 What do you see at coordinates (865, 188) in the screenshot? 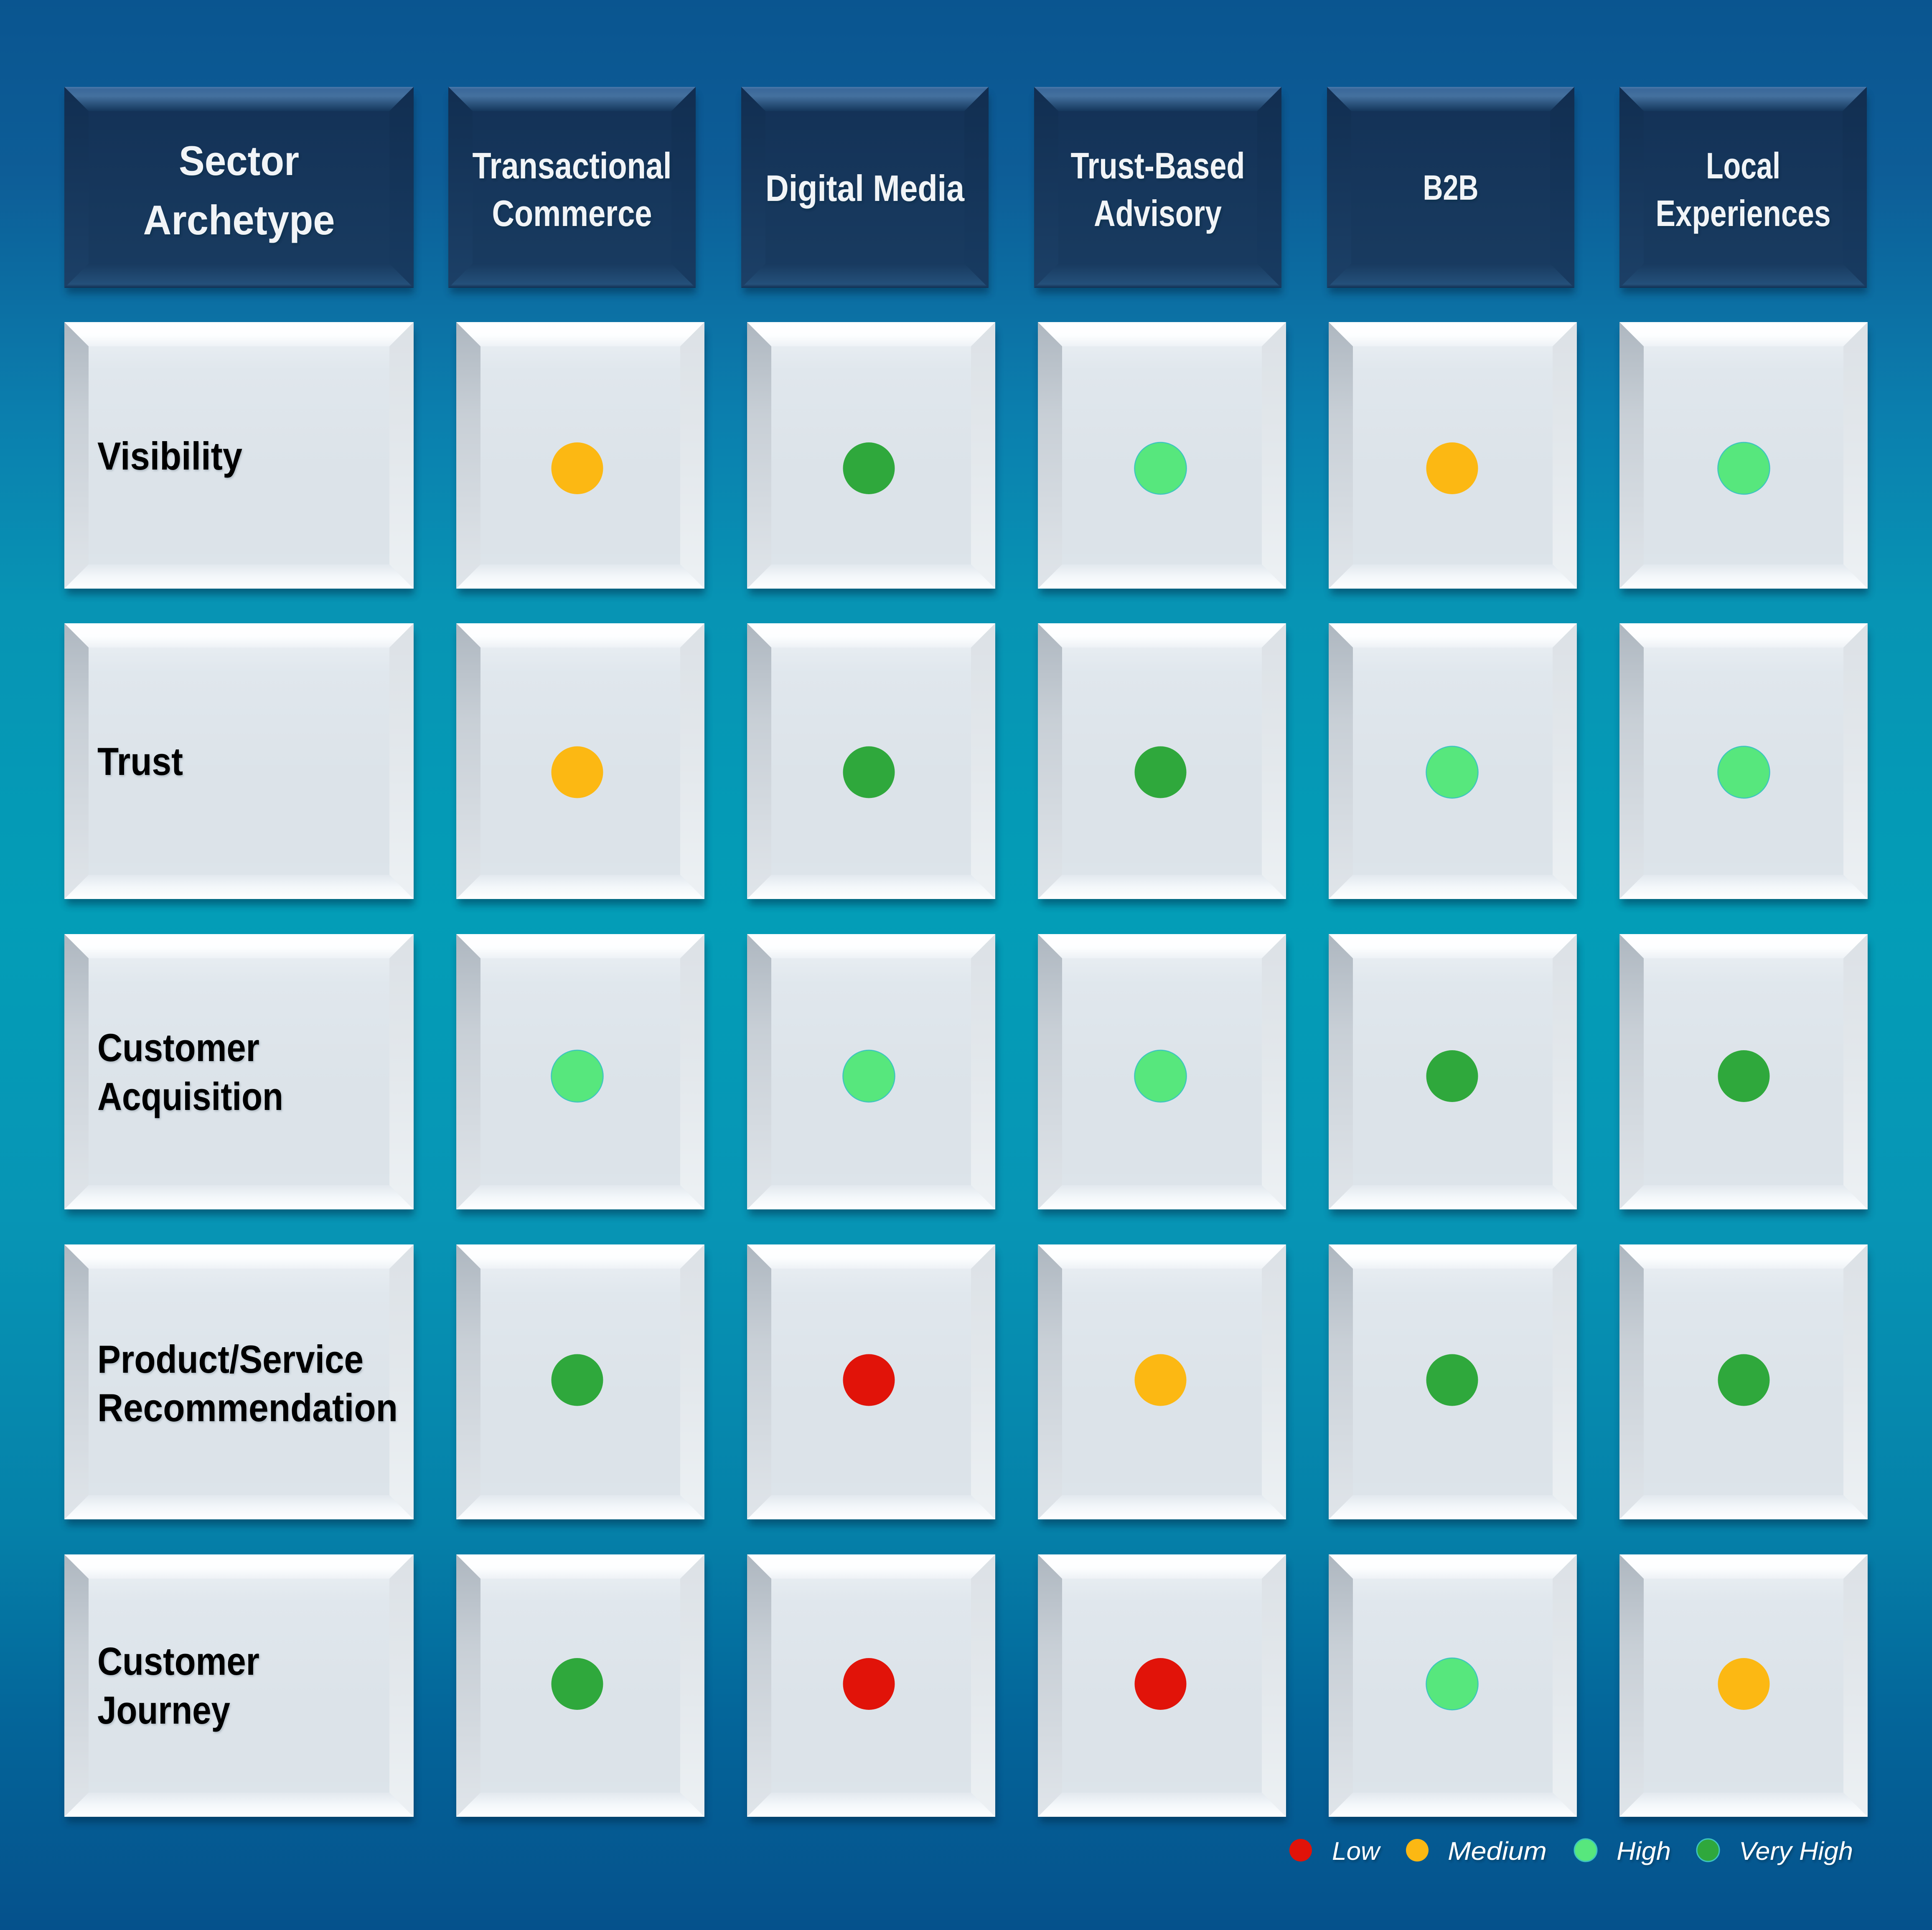
I see `svg-text: Digital Media` at bounding box center [865, 188].